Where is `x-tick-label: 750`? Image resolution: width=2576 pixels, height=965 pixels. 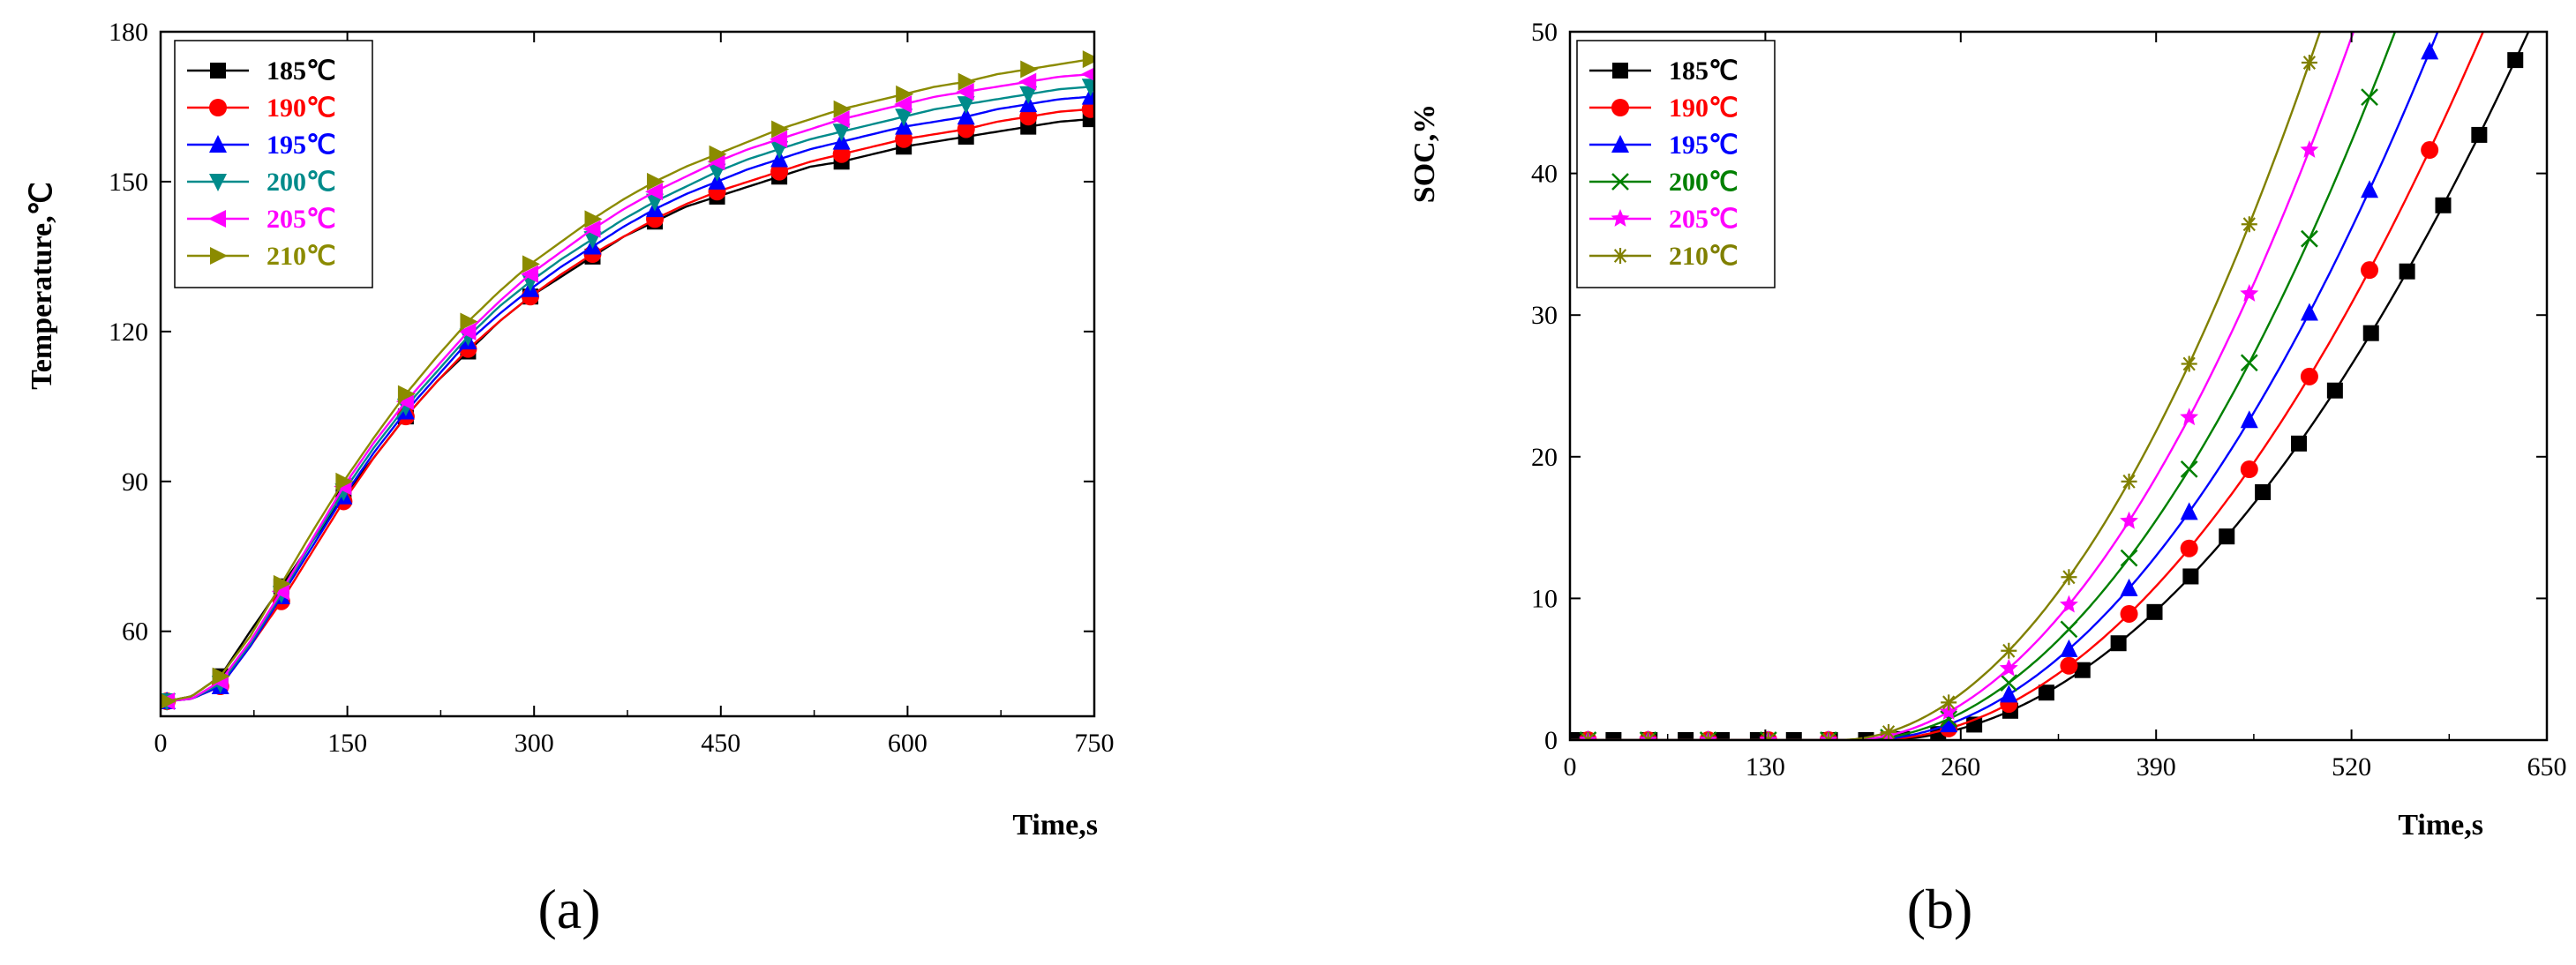 x-tick-label: 750 is located at coordinates (1095, 743).